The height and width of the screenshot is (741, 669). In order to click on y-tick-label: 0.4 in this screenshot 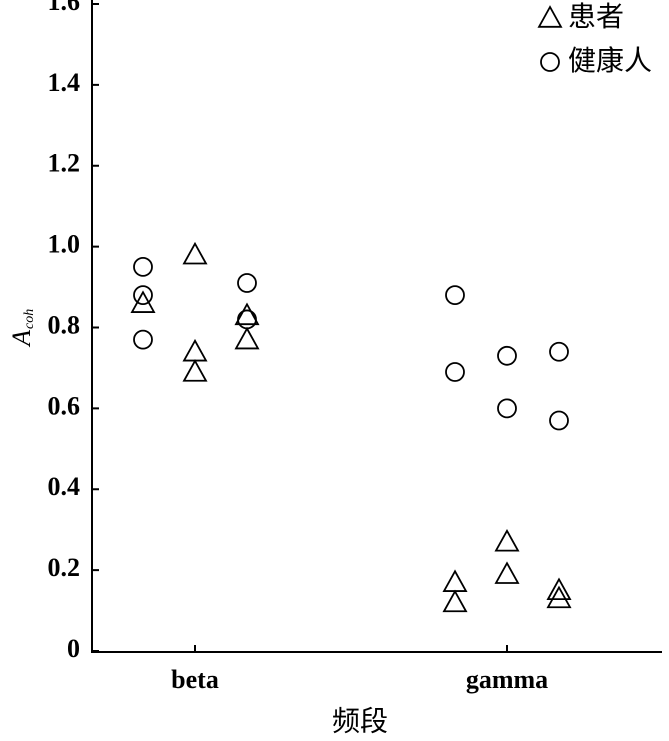, I will do `click(64, 486)`.